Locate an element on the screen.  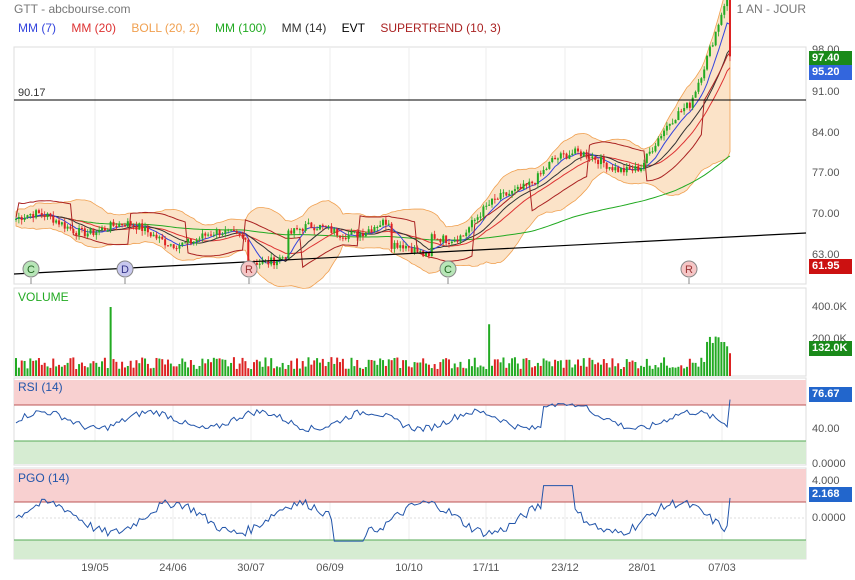
pgo-tick-4: 4.000 is located at coordinates (826, 481).